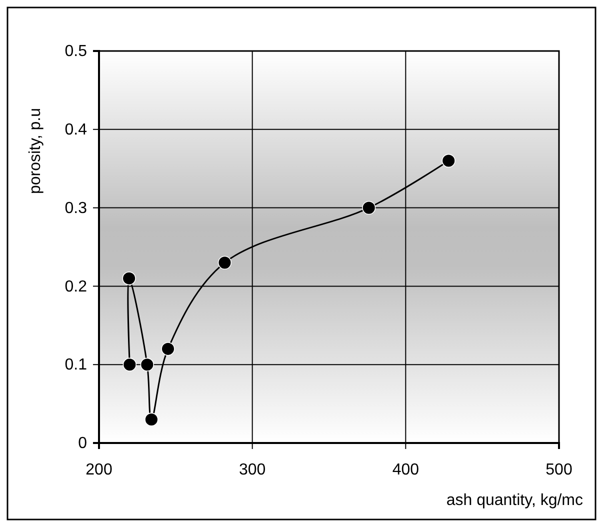  Describe the element at coordinates (514, 500) in the screenshot. I see `x-axis-title: ash quantity, kg/mc` at that location.